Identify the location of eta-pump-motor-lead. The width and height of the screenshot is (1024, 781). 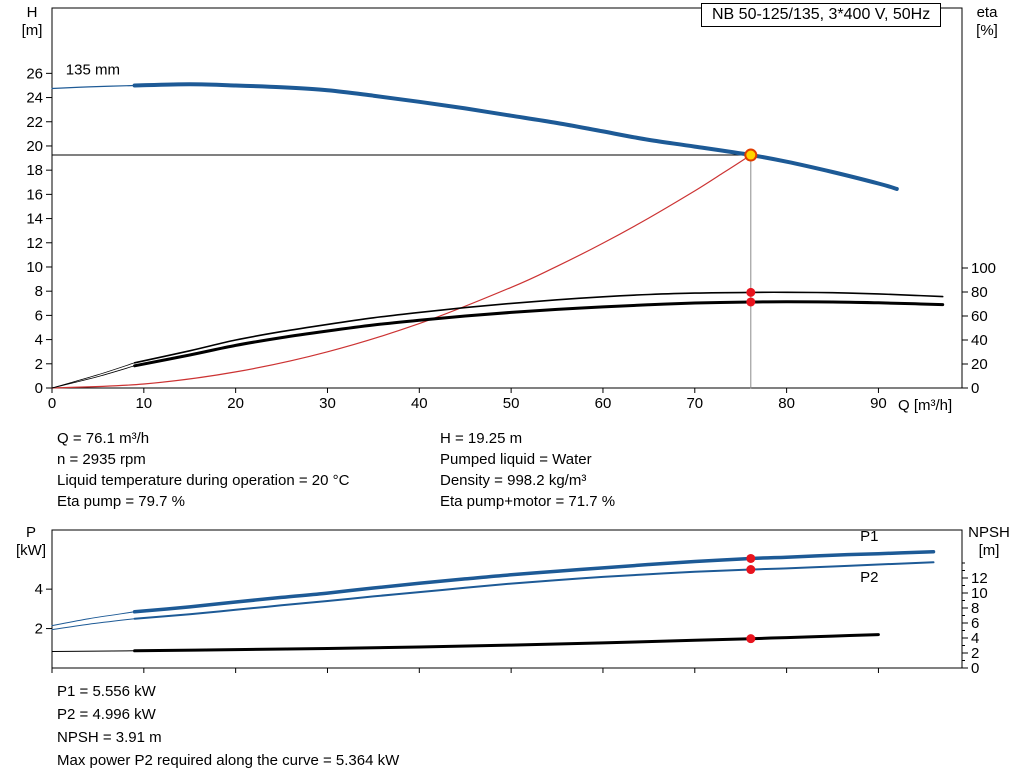
(93, 377).